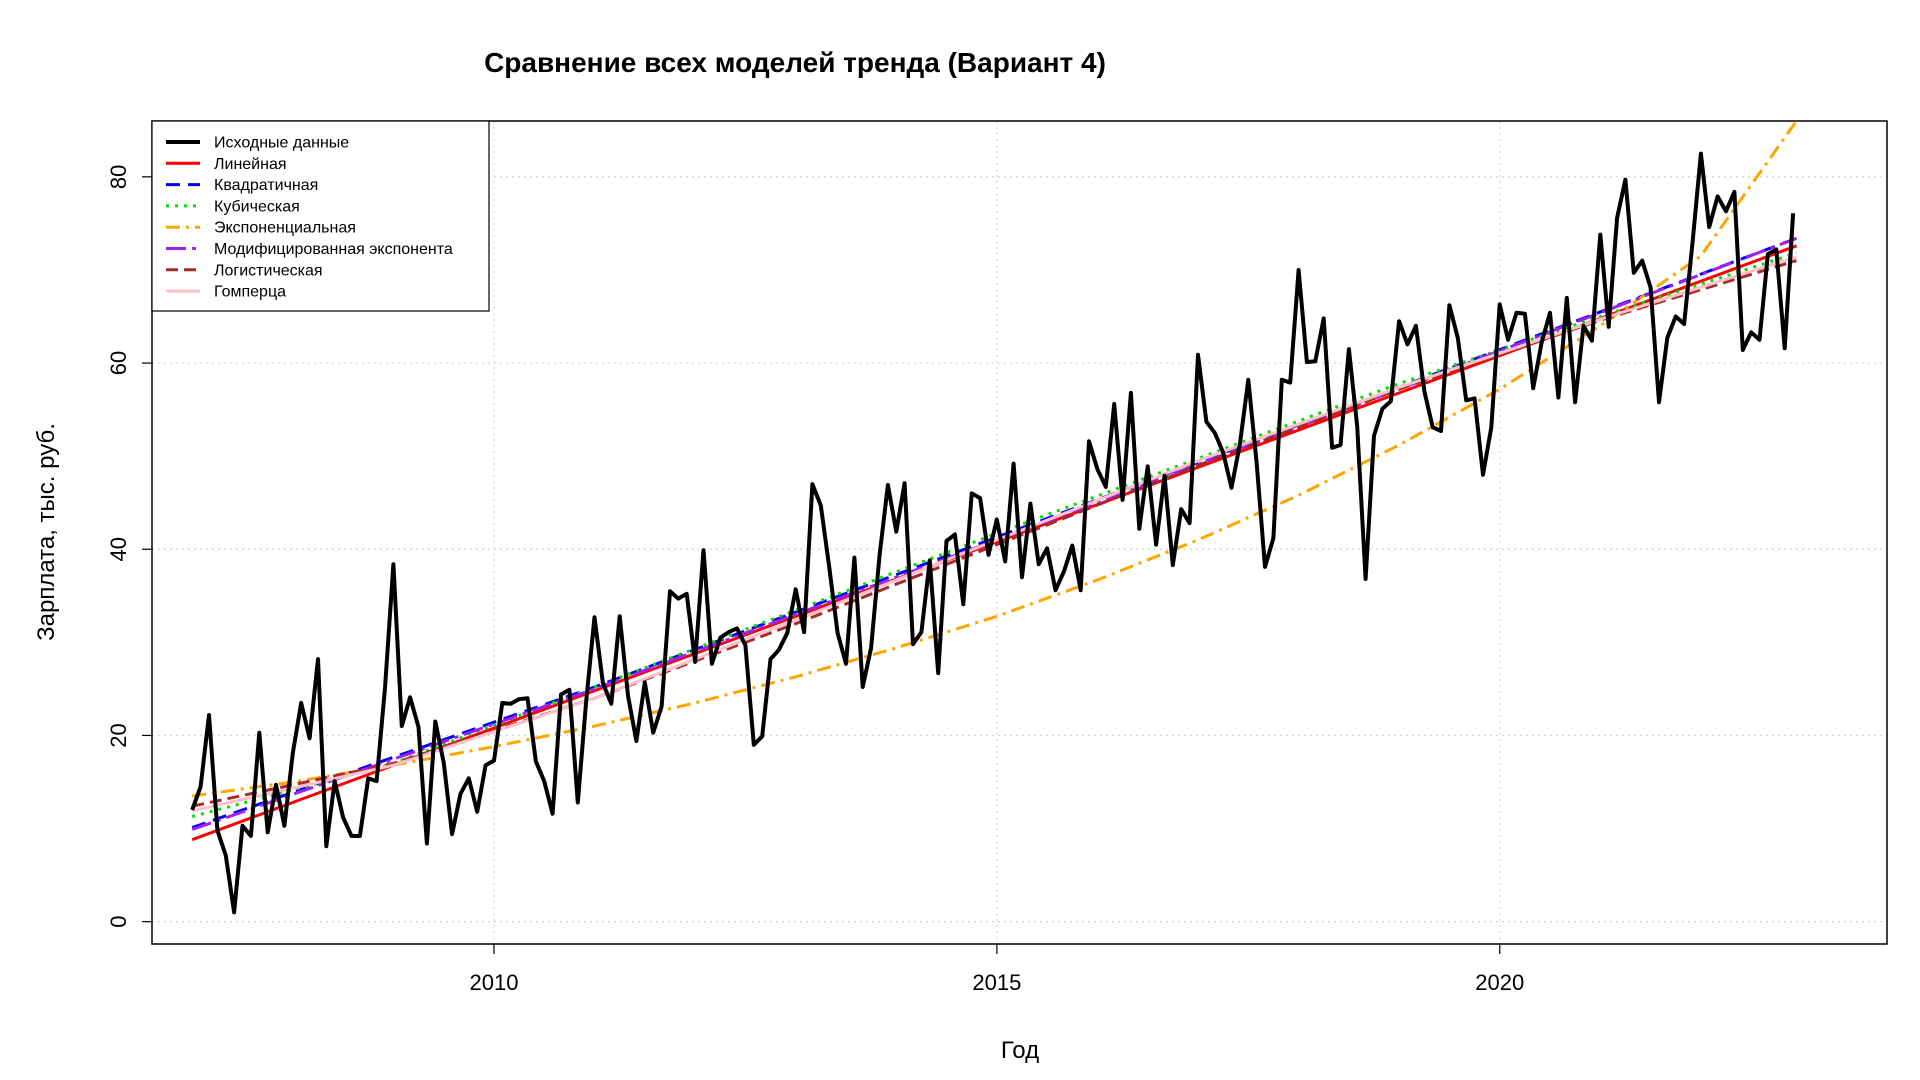 The height and width of the screenshot is (1080, 1920). What do you see at coordinates (250, 164) in the screenshot?
I see `legend-label: Линейная` at bounding box center [250, 164].